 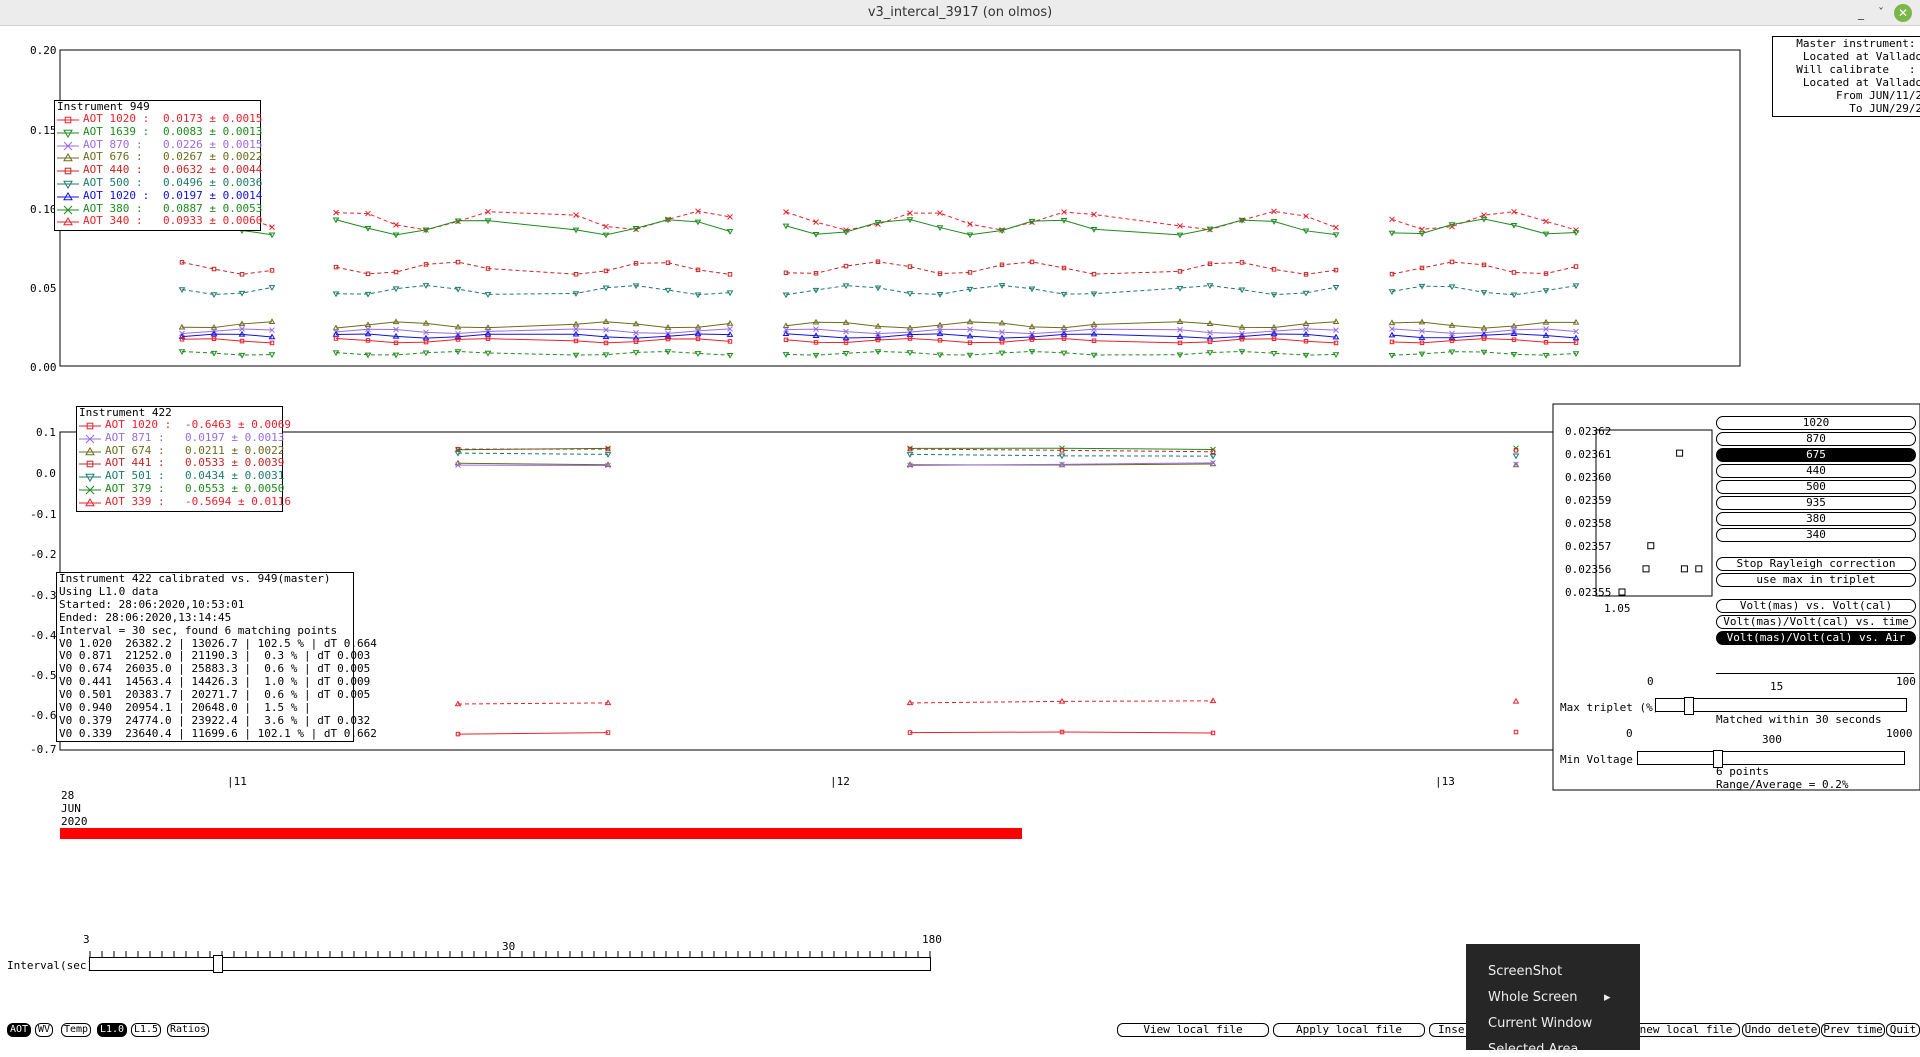 I want to click on quit-button: Quit, so click(x=1903, y=1030).